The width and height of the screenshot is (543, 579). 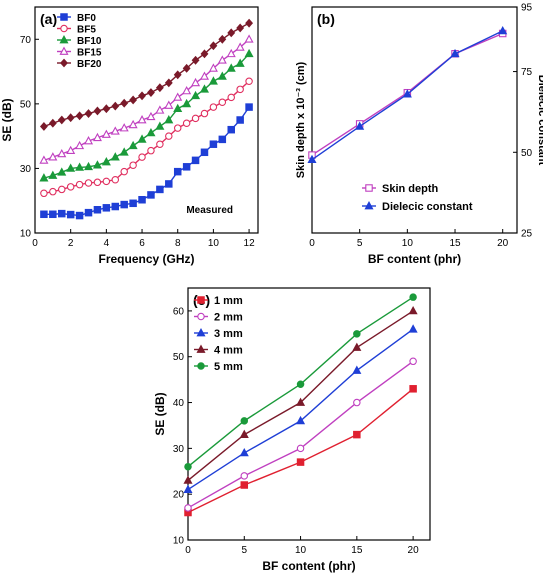 I want to click on x-tick-label: 15, so click(x=357, y=550).